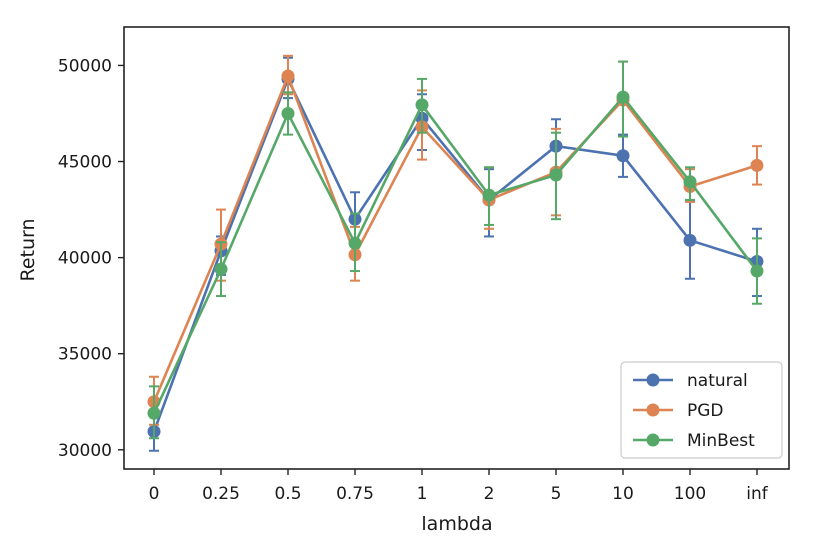 The image size is (830, 554). What do you see at coordinates (721, 441) in the screenshot?
I see `legend-label: MinBest` at bounding box center [721, 441].